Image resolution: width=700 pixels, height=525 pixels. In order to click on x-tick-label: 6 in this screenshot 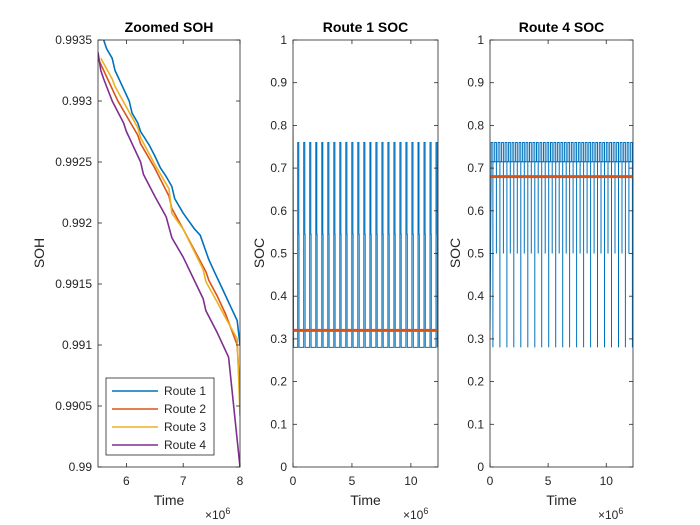, I will do `click(126, 481)`.